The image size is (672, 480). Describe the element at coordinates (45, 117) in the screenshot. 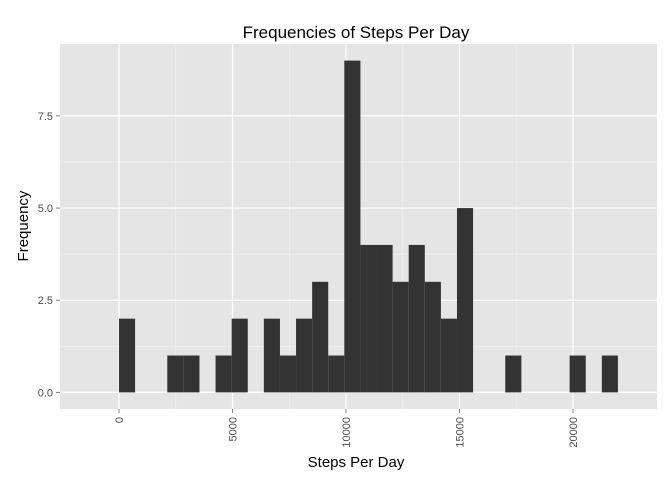

I see `y-tick-label: 7.5` at that location.